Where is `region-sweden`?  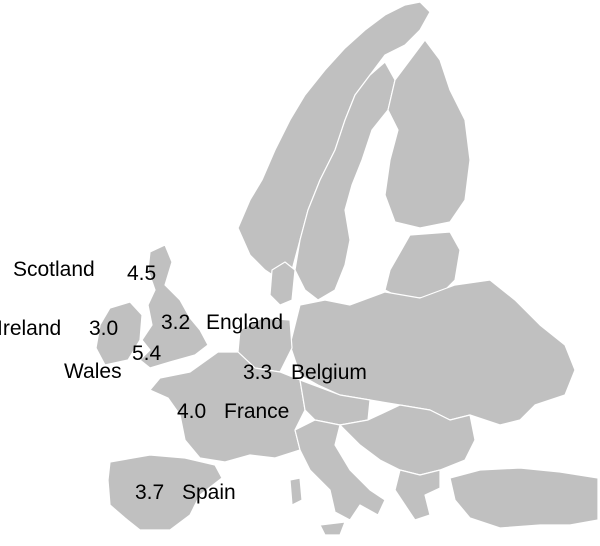
region-sweden is located at coordinates (345, 181).